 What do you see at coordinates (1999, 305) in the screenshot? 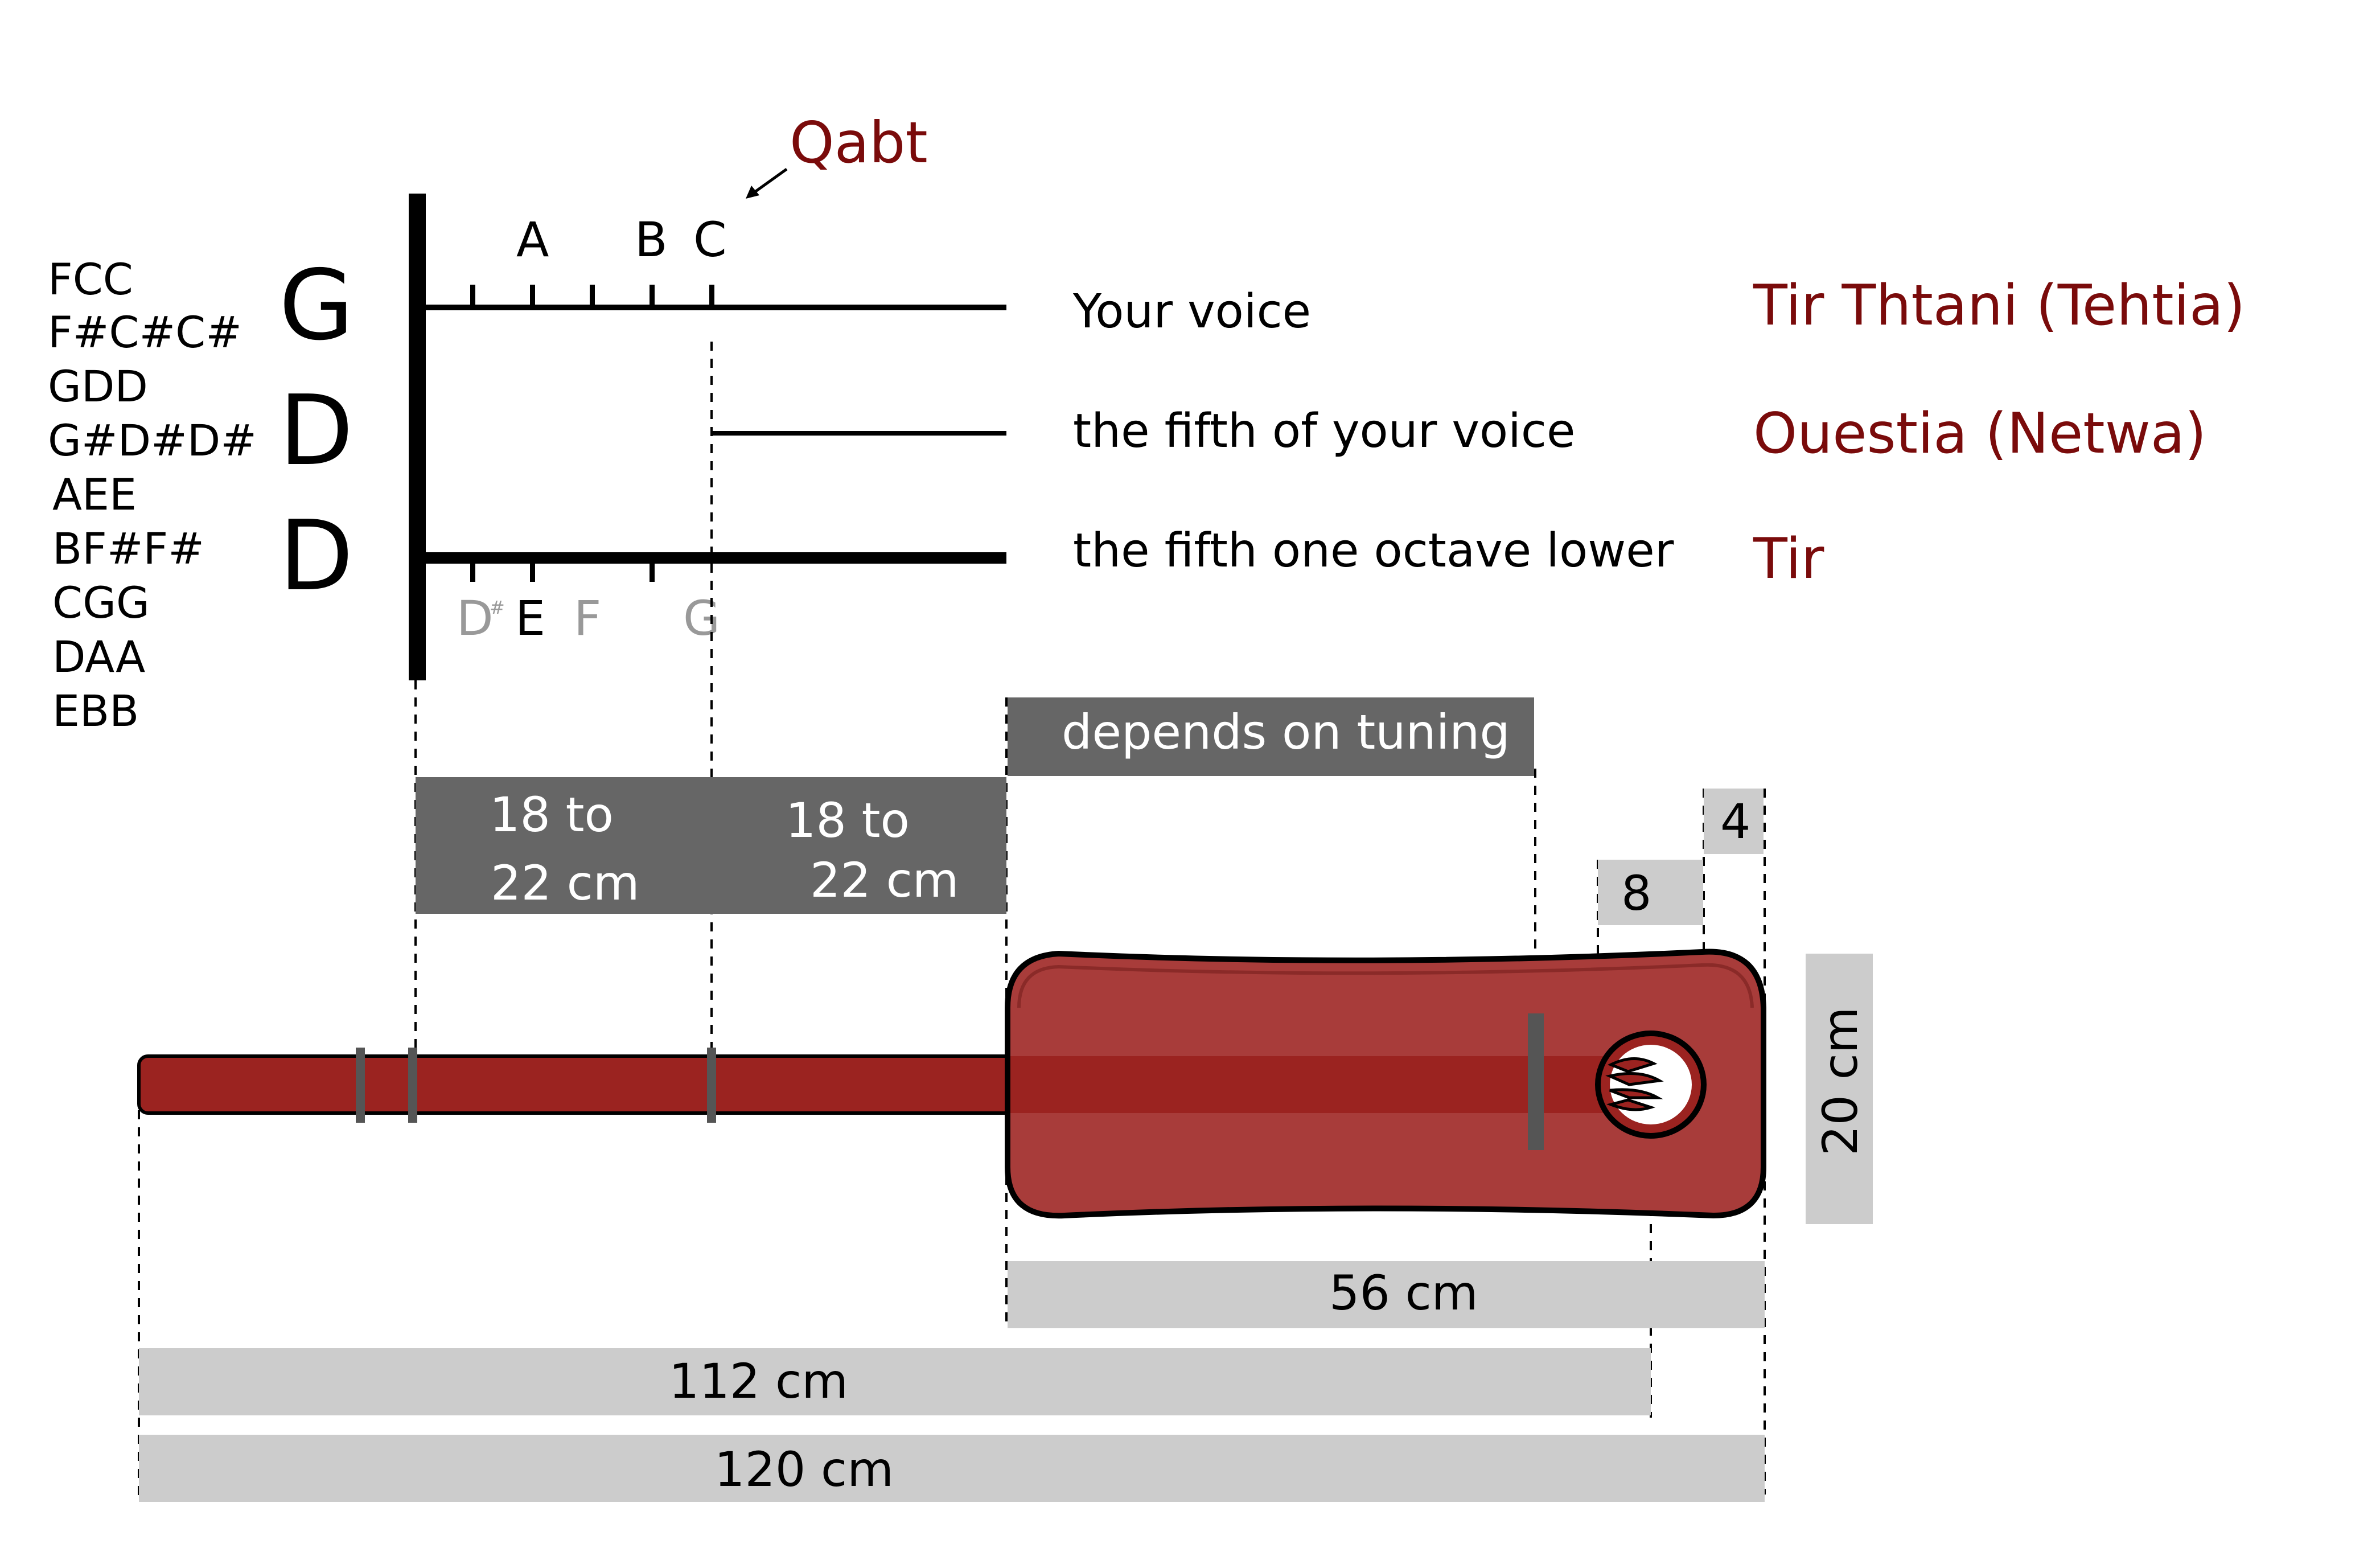
I see `string-name-tir-thtani: Tir Thtani (Tehtia)` at bounding box center [1999, 305].